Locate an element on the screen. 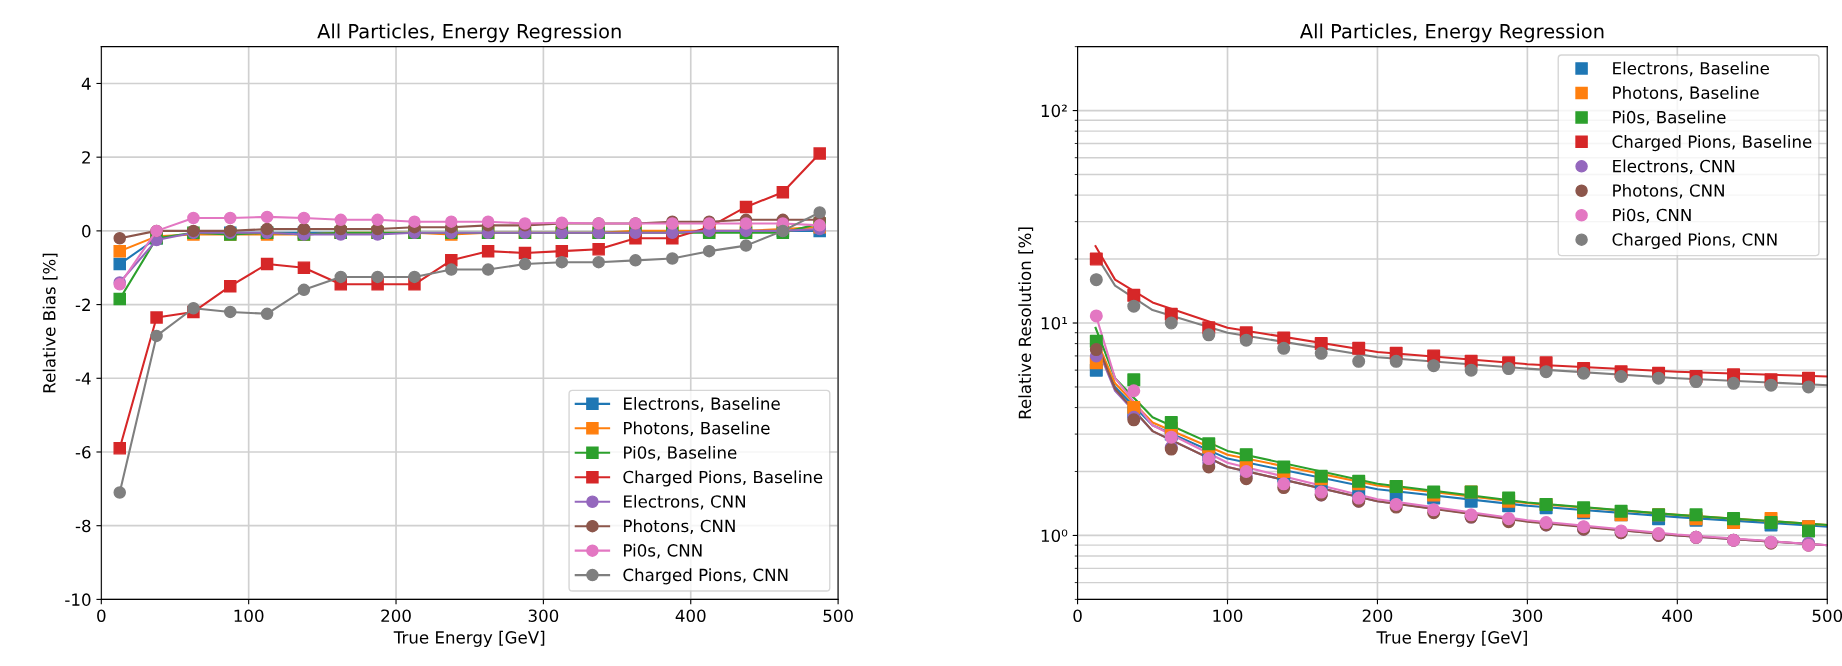  y-tick-label: 2 is located at coordinates (86, 157).